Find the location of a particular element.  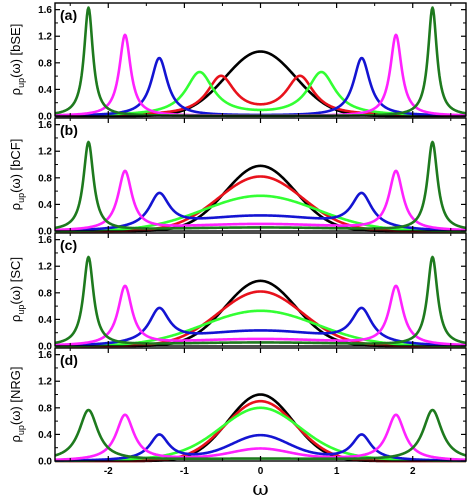

y-axis-label: ρup(ω) [bSE] is located at coordinates (17, 60).